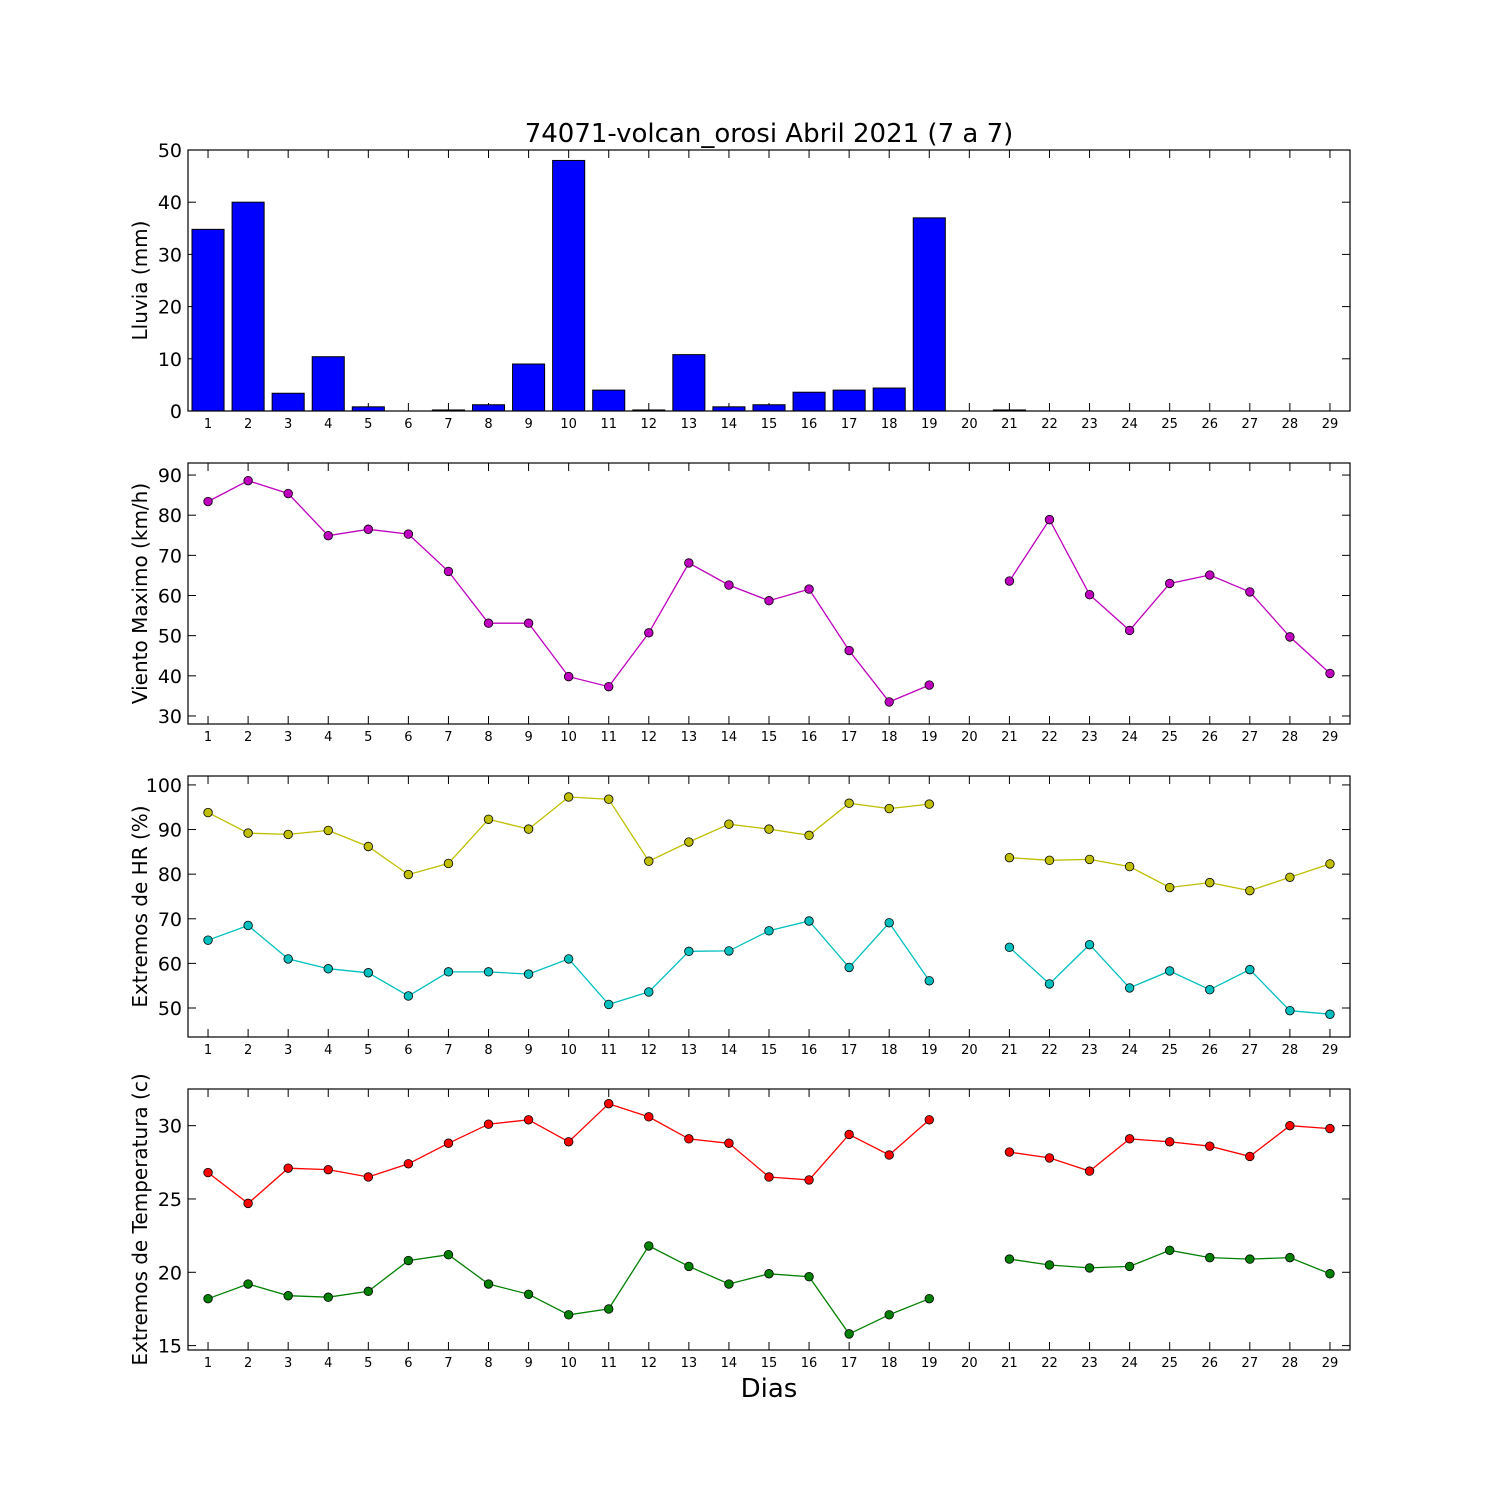 The width and height of the screenshot is (1500, 1504). Describe the element at coordinates (689, 1050) in the screenshot. I see `x-tick-label: 13` at that location.